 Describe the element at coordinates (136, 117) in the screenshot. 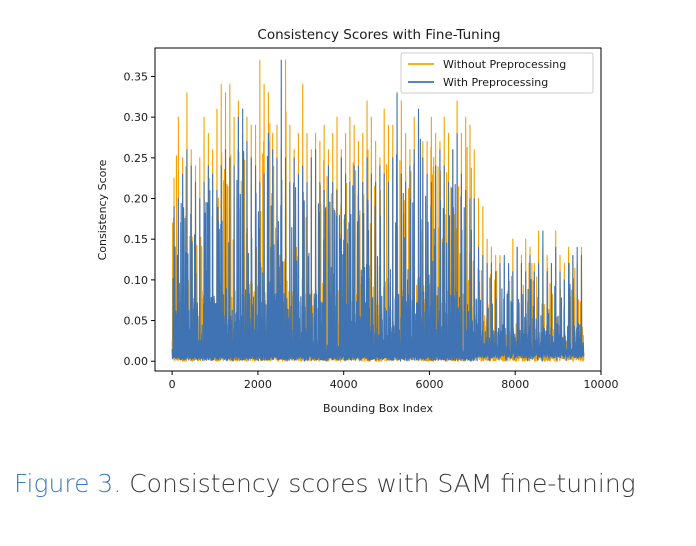

I see `y-tick-label: 0.30` at that location.